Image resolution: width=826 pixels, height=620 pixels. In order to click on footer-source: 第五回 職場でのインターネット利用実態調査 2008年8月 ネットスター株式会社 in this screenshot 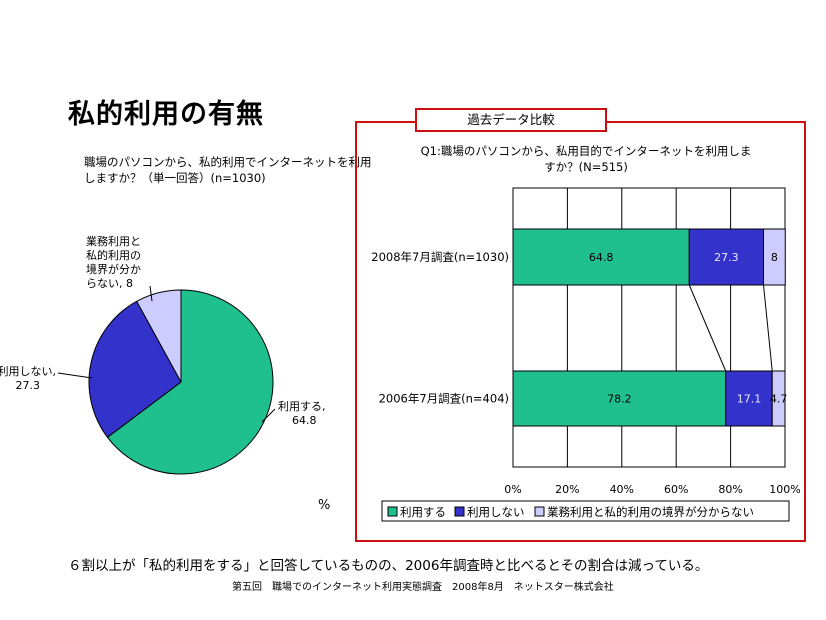, I will do `click(423, 587)`.